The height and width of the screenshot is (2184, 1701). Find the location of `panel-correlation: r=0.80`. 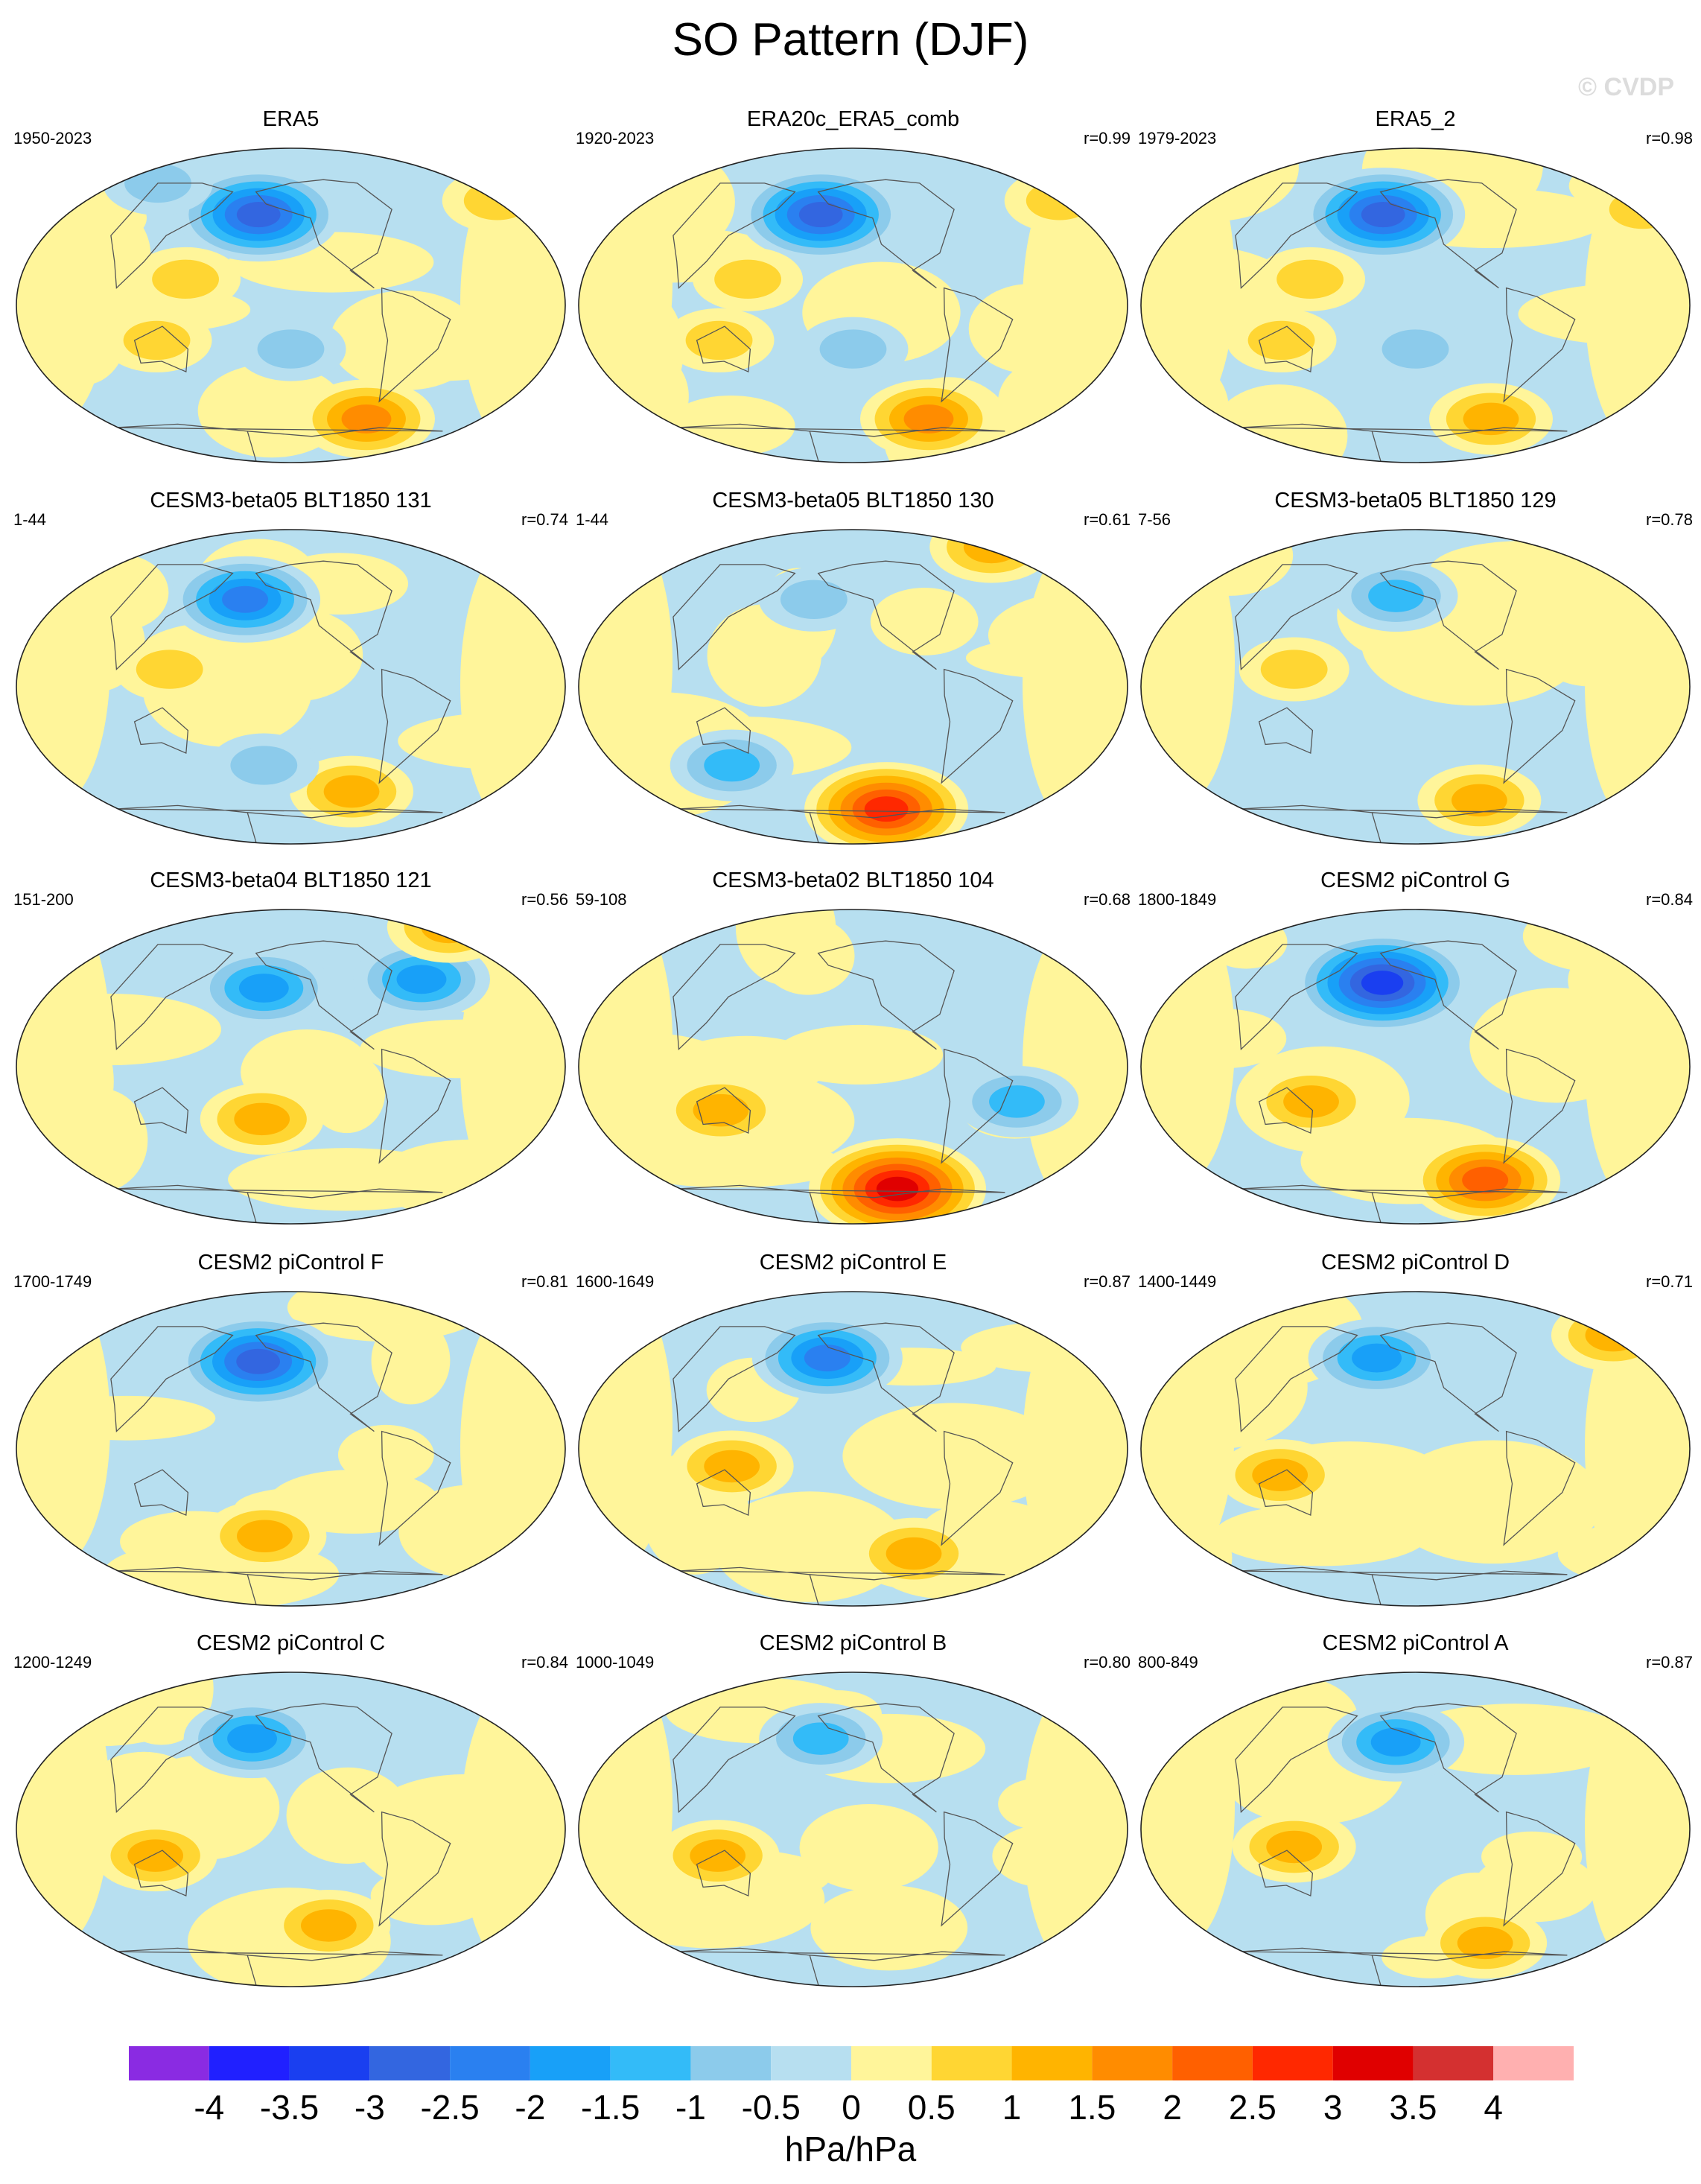

panel-correlation: r=0.80 is located at coordinates (1107, 1662).